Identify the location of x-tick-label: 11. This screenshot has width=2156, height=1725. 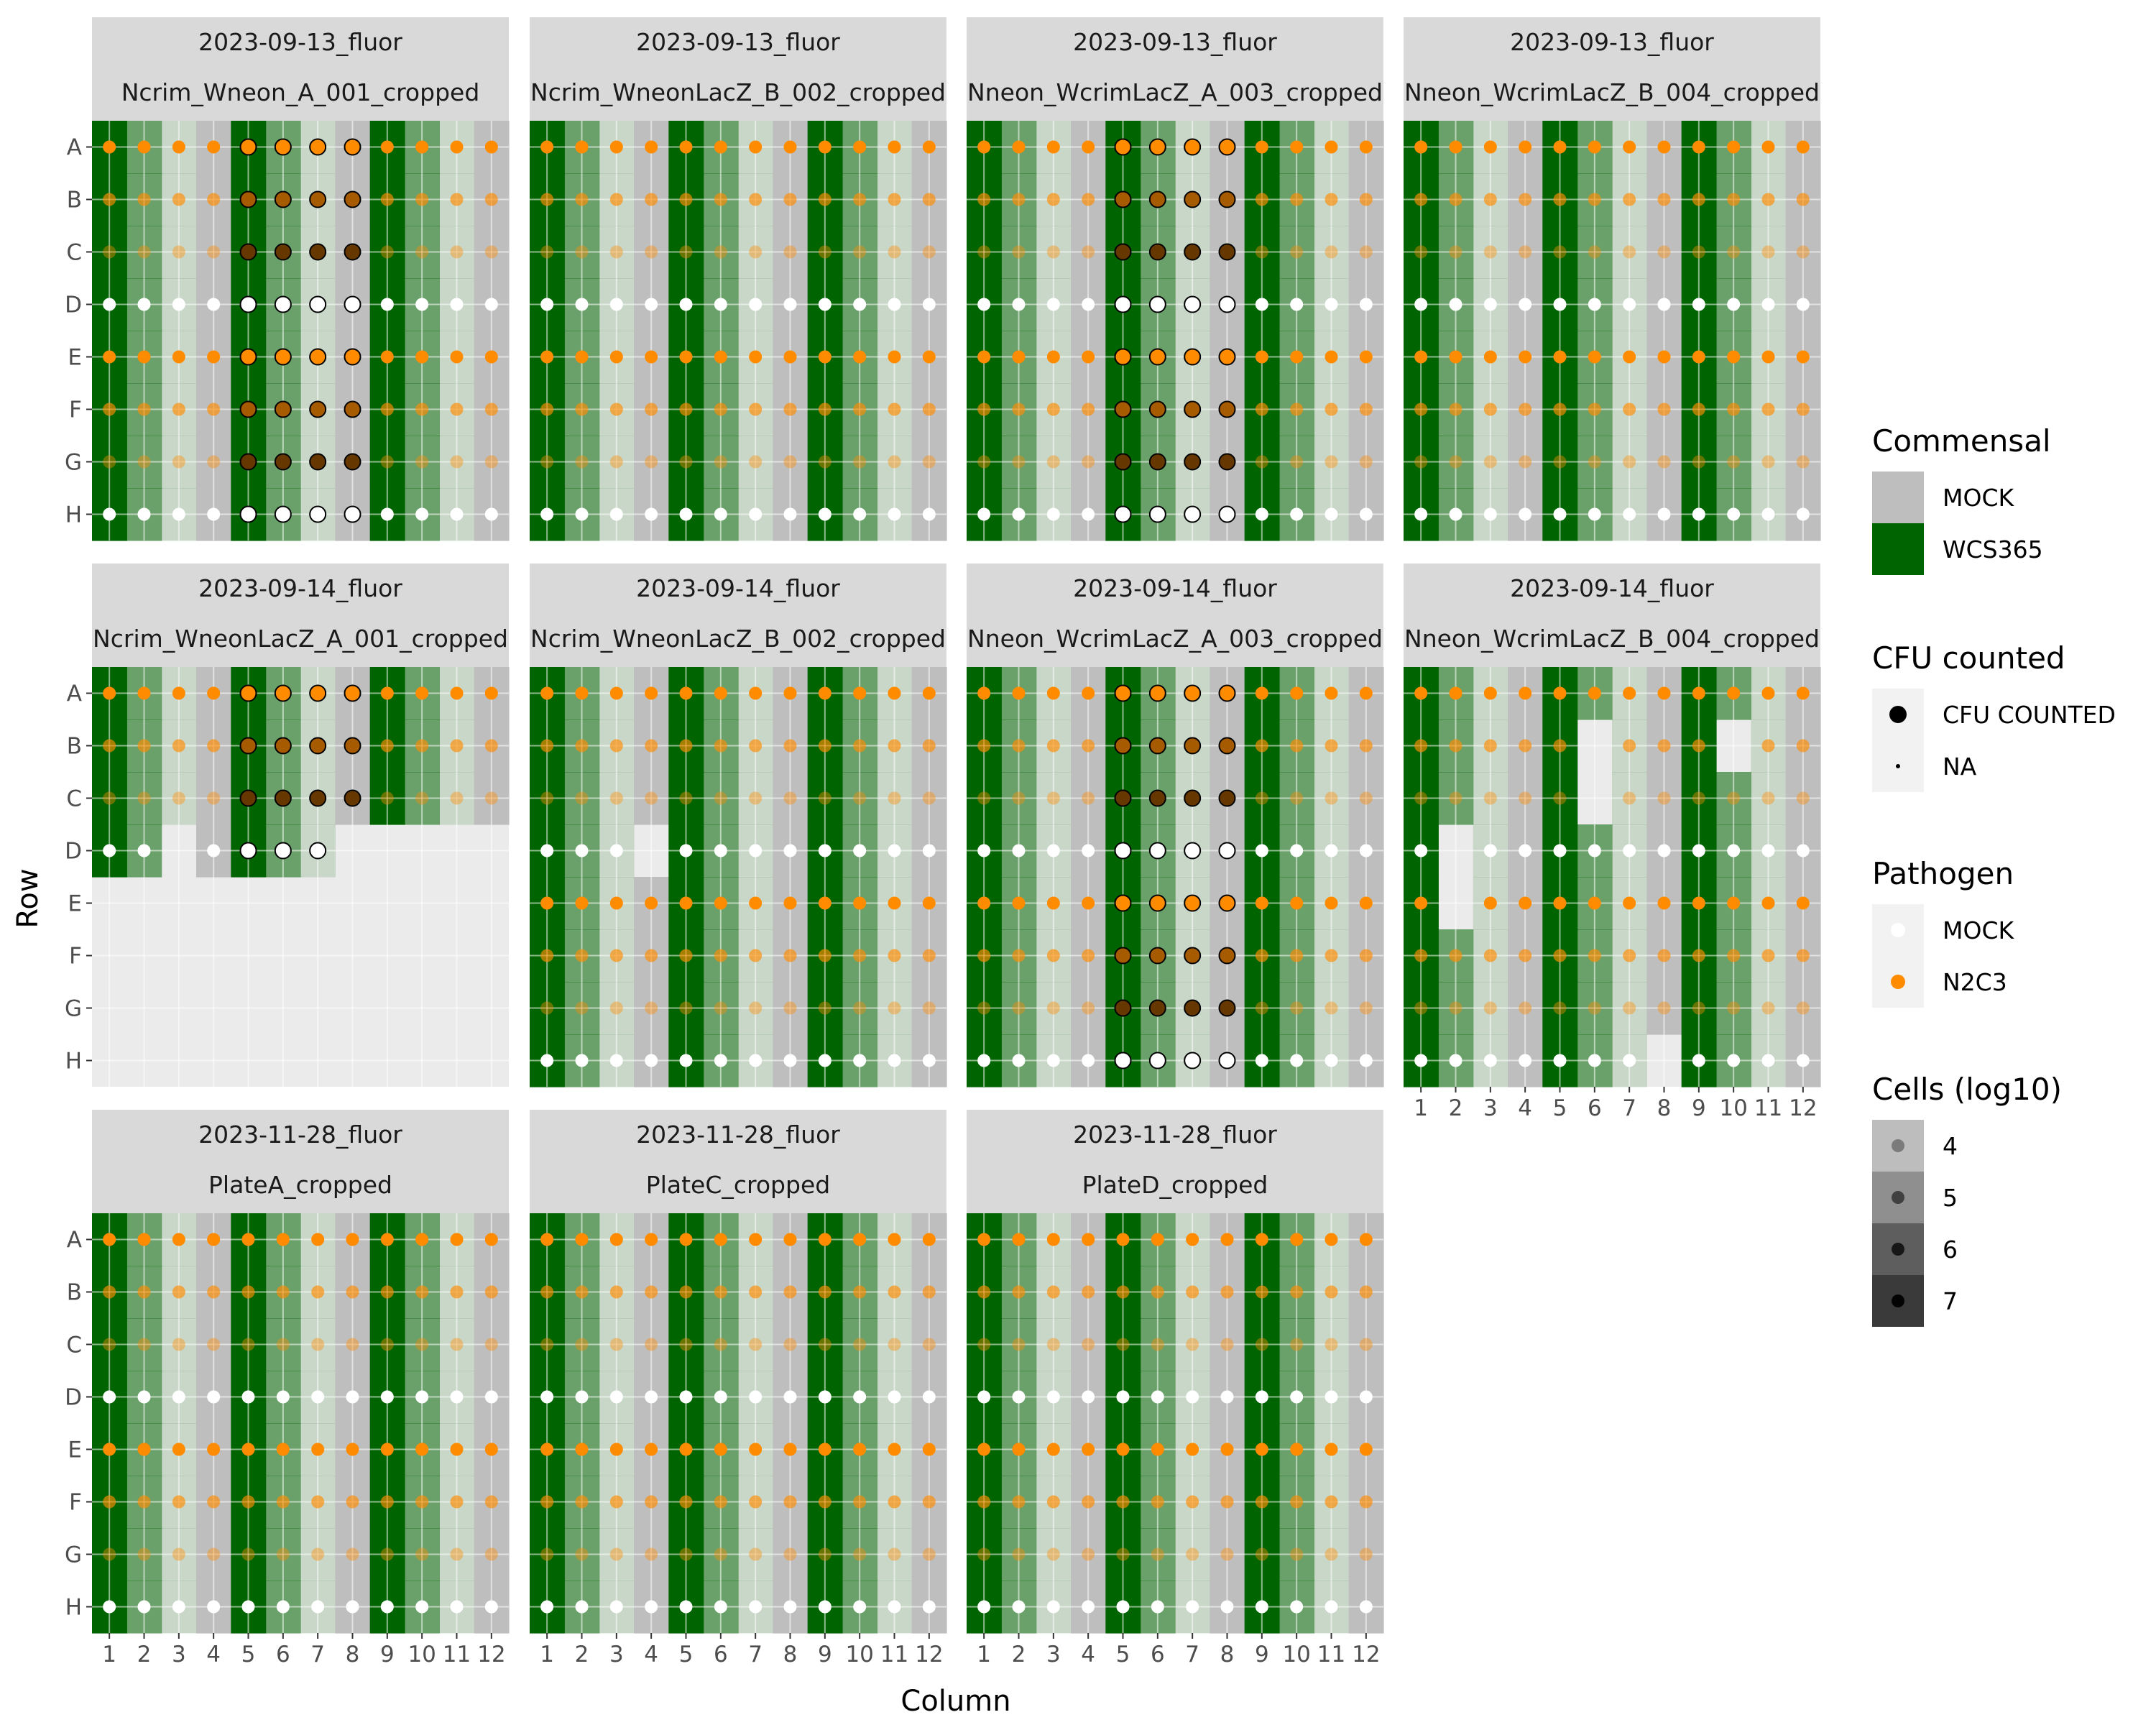
(1331, 1655).